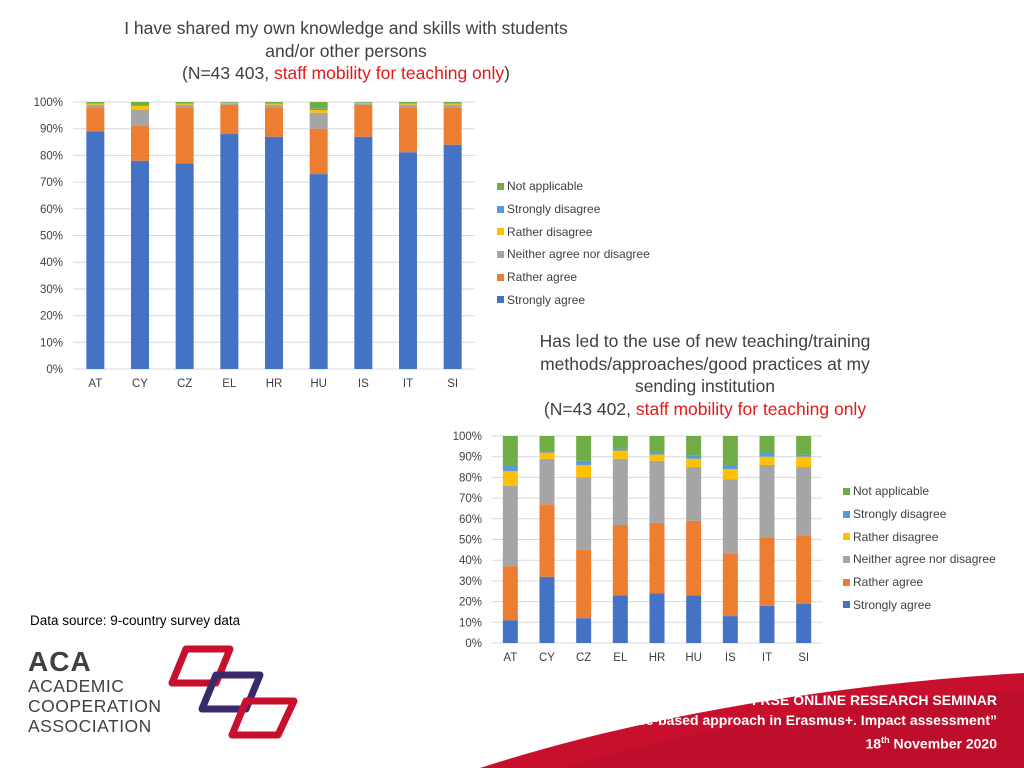 Image resolution: width=1024 pixels, height=768 pixels. I want to click on chart2-bar-el-rather-disagree, so click(620, 454).